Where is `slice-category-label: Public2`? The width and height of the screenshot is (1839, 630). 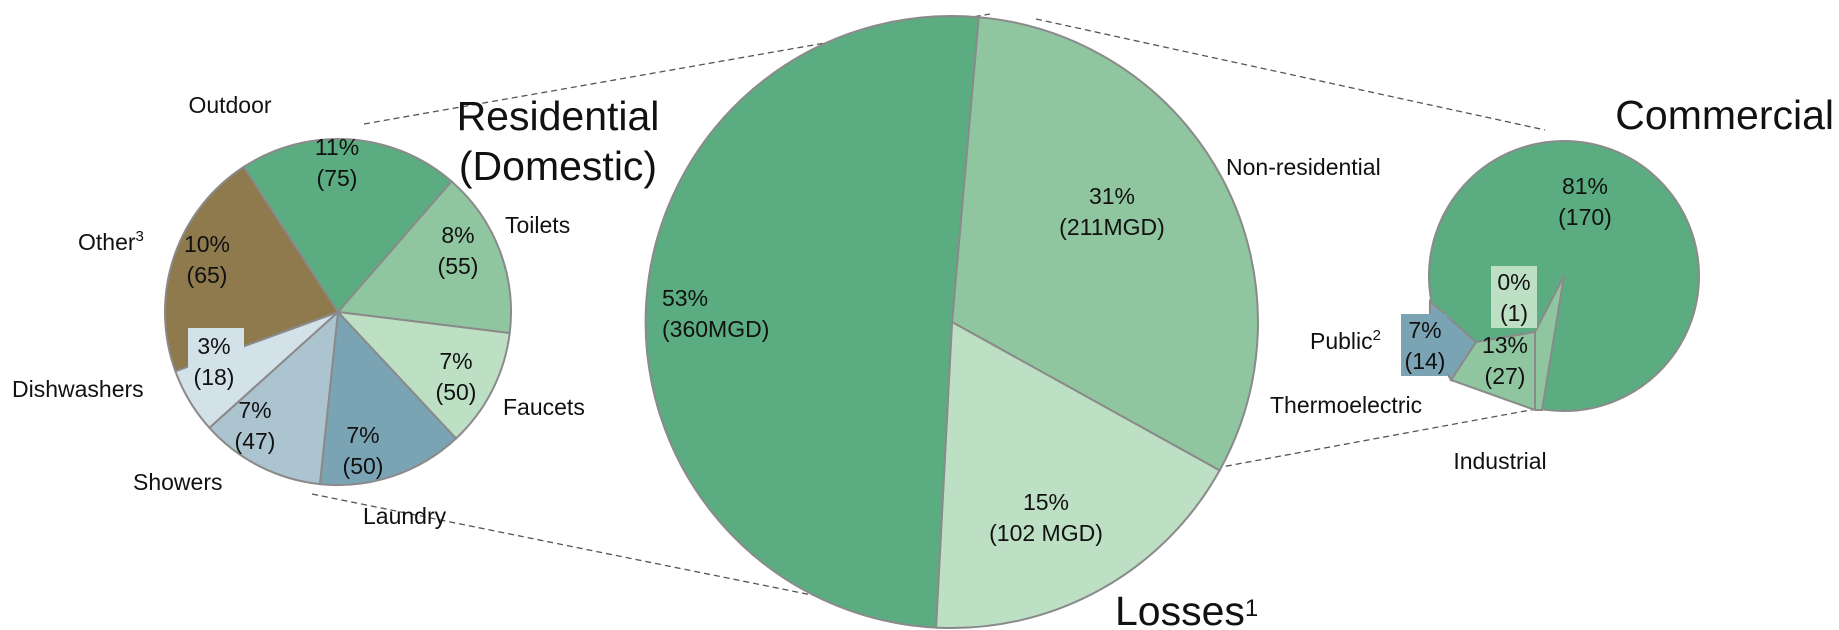
slice-category-label: Public2 is located at coordinates (1345, 340).